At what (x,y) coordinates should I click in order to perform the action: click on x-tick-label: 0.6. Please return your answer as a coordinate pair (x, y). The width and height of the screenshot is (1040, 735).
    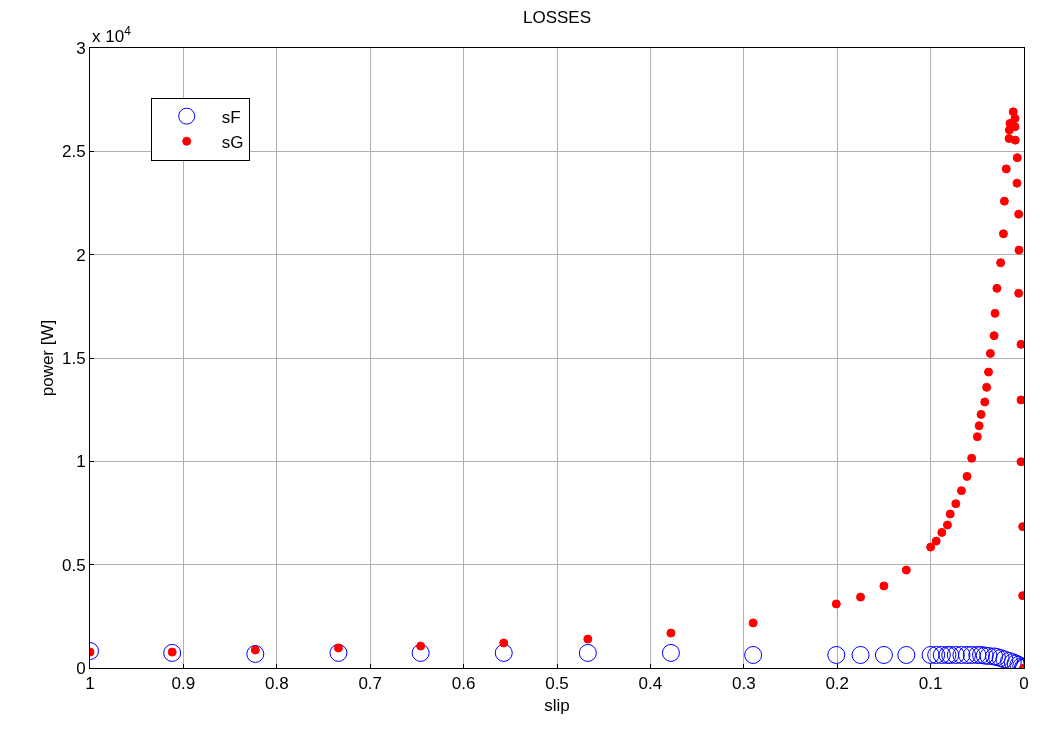
    Looking at the image, I should click on (463, 684).